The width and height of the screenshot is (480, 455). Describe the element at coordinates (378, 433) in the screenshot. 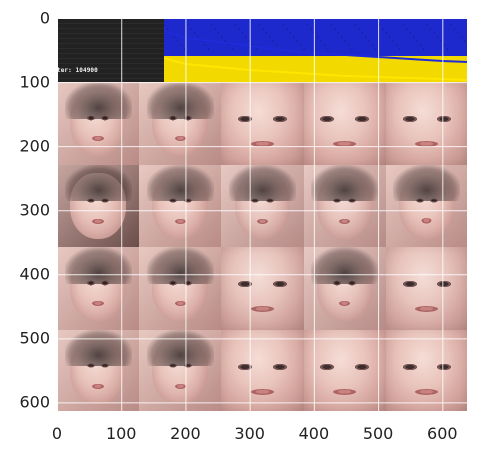

I see `x-tick-label: 500` at that location.